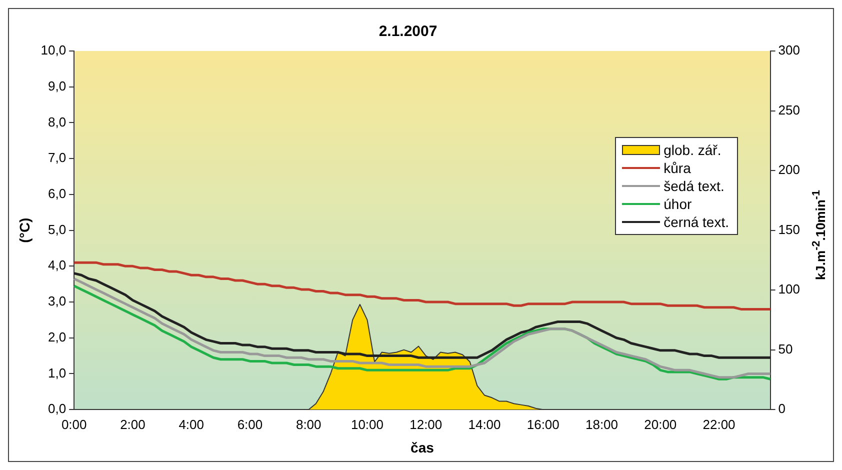  What do you see at coordinates (191, 424) in the screenshot?
I see `x-tick-label: 4:00` at bounding box center [191, 424].